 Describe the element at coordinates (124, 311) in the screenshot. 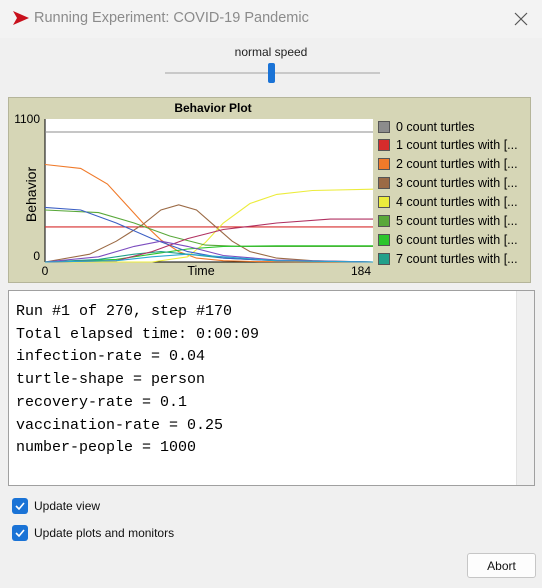

I see `output-line: Run #1 of 270, step #170` at that location.